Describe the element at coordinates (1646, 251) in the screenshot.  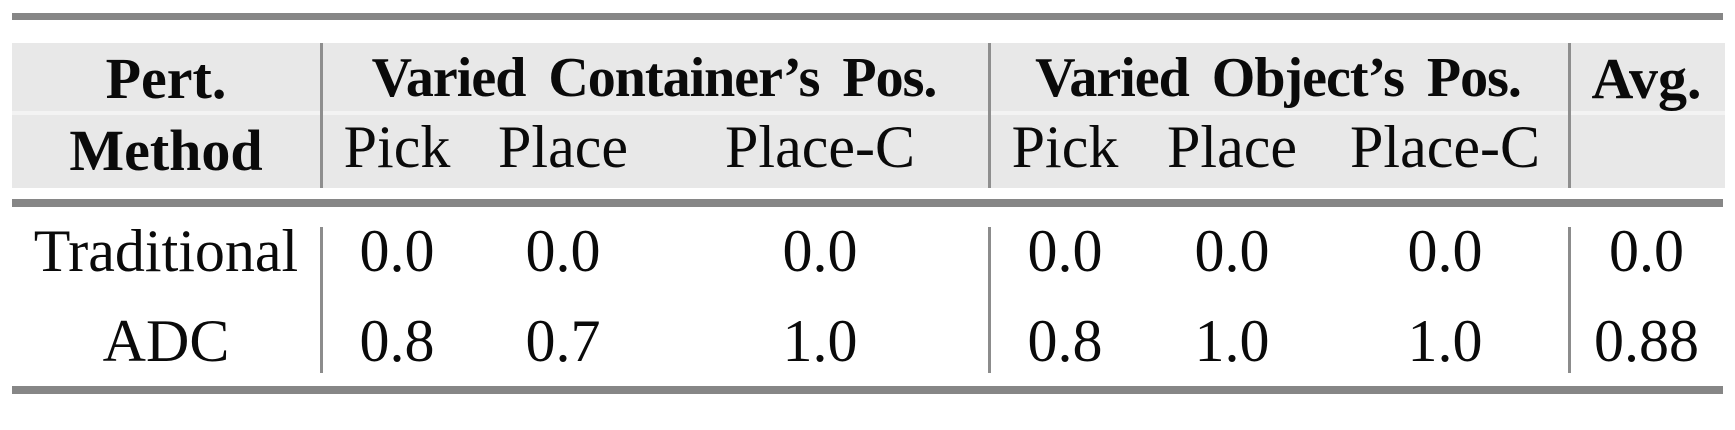
I see `row-traditional-avg: 0.0` at that location.